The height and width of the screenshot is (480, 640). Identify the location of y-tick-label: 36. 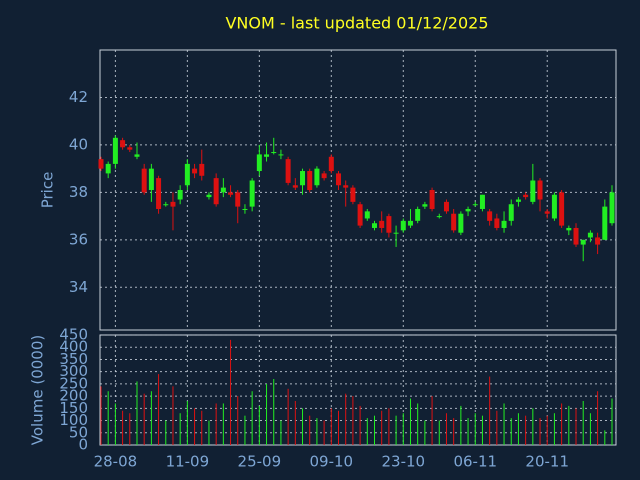
(78, 239).